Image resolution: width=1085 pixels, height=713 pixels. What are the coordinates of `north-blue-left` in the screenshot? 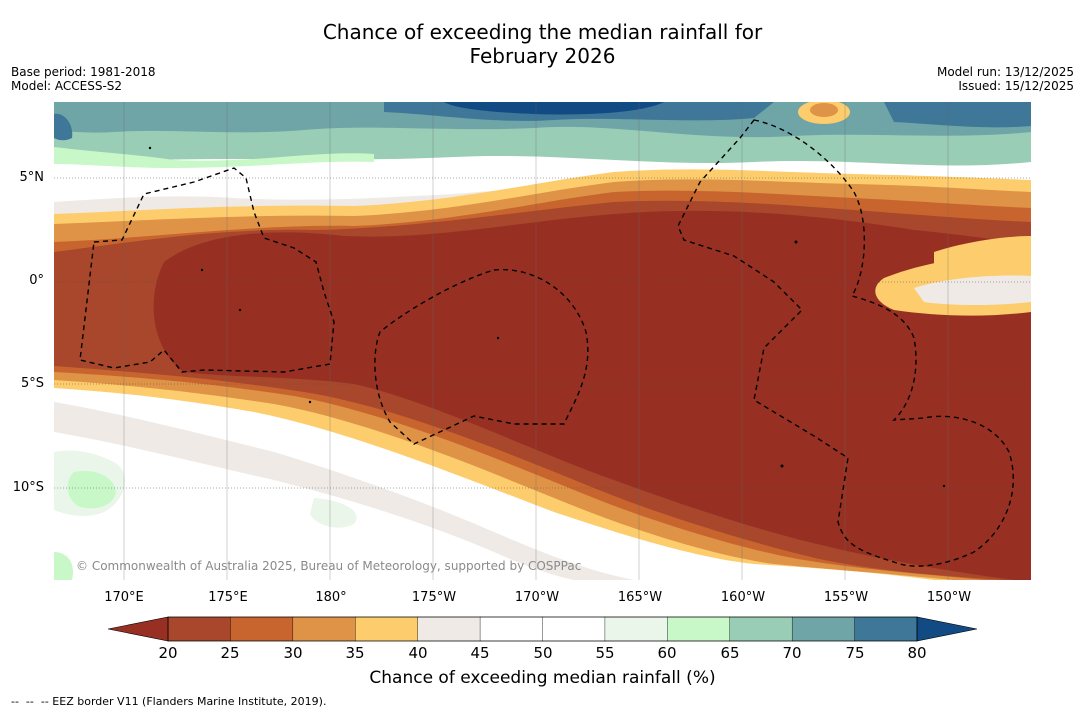 It's located at (63, 127).